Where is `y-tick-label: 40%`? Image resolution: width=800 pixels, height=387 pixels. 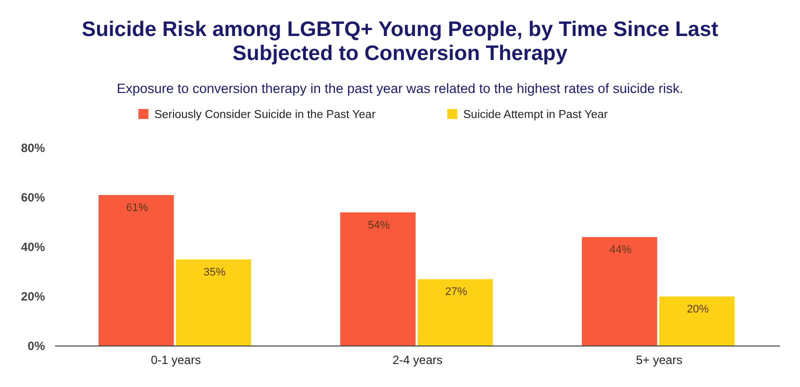
y-tick-label: 40% is located at coordinates (33, 247).